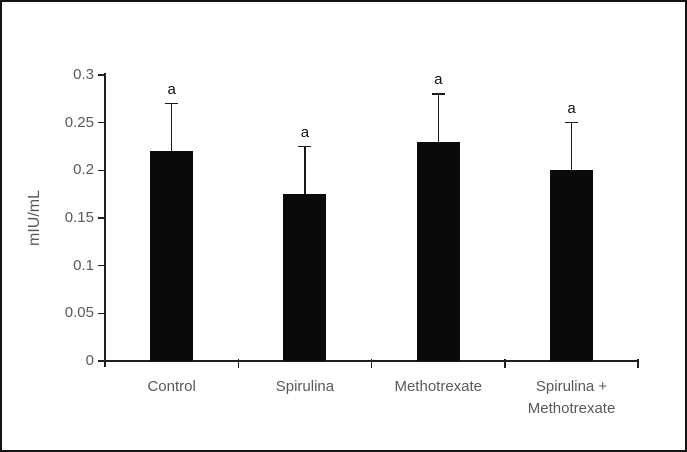  I want to click on y-tick-label: 0.1, so click(83, 265).